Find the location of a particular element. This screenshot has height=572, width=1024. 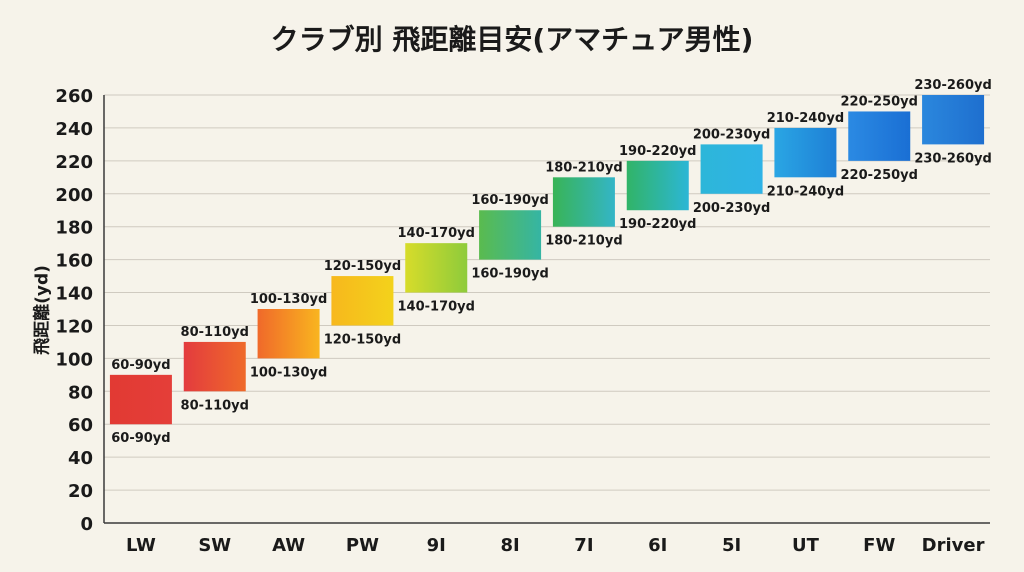

bar-7i is located at coordinates (583, 202).